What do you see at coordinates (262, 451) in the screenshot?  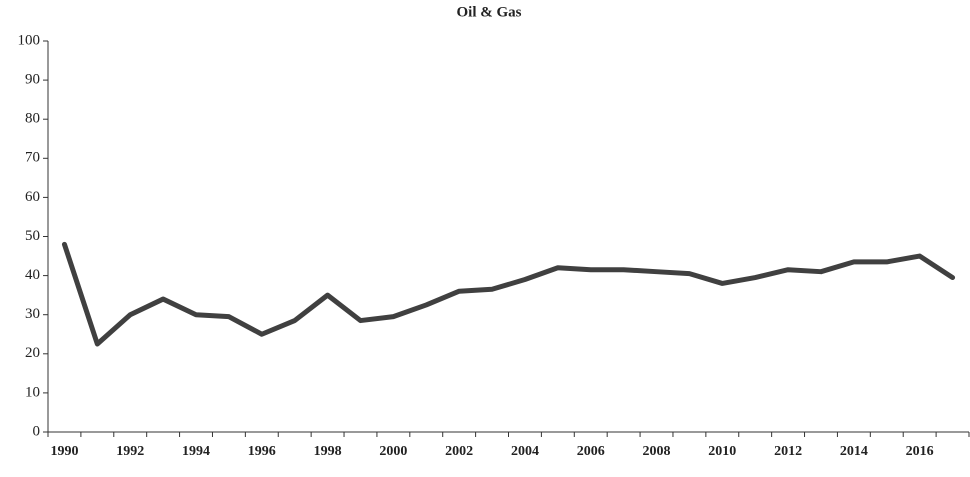 I see `x-tick-label: 1996` at bounding box center [262, 451].